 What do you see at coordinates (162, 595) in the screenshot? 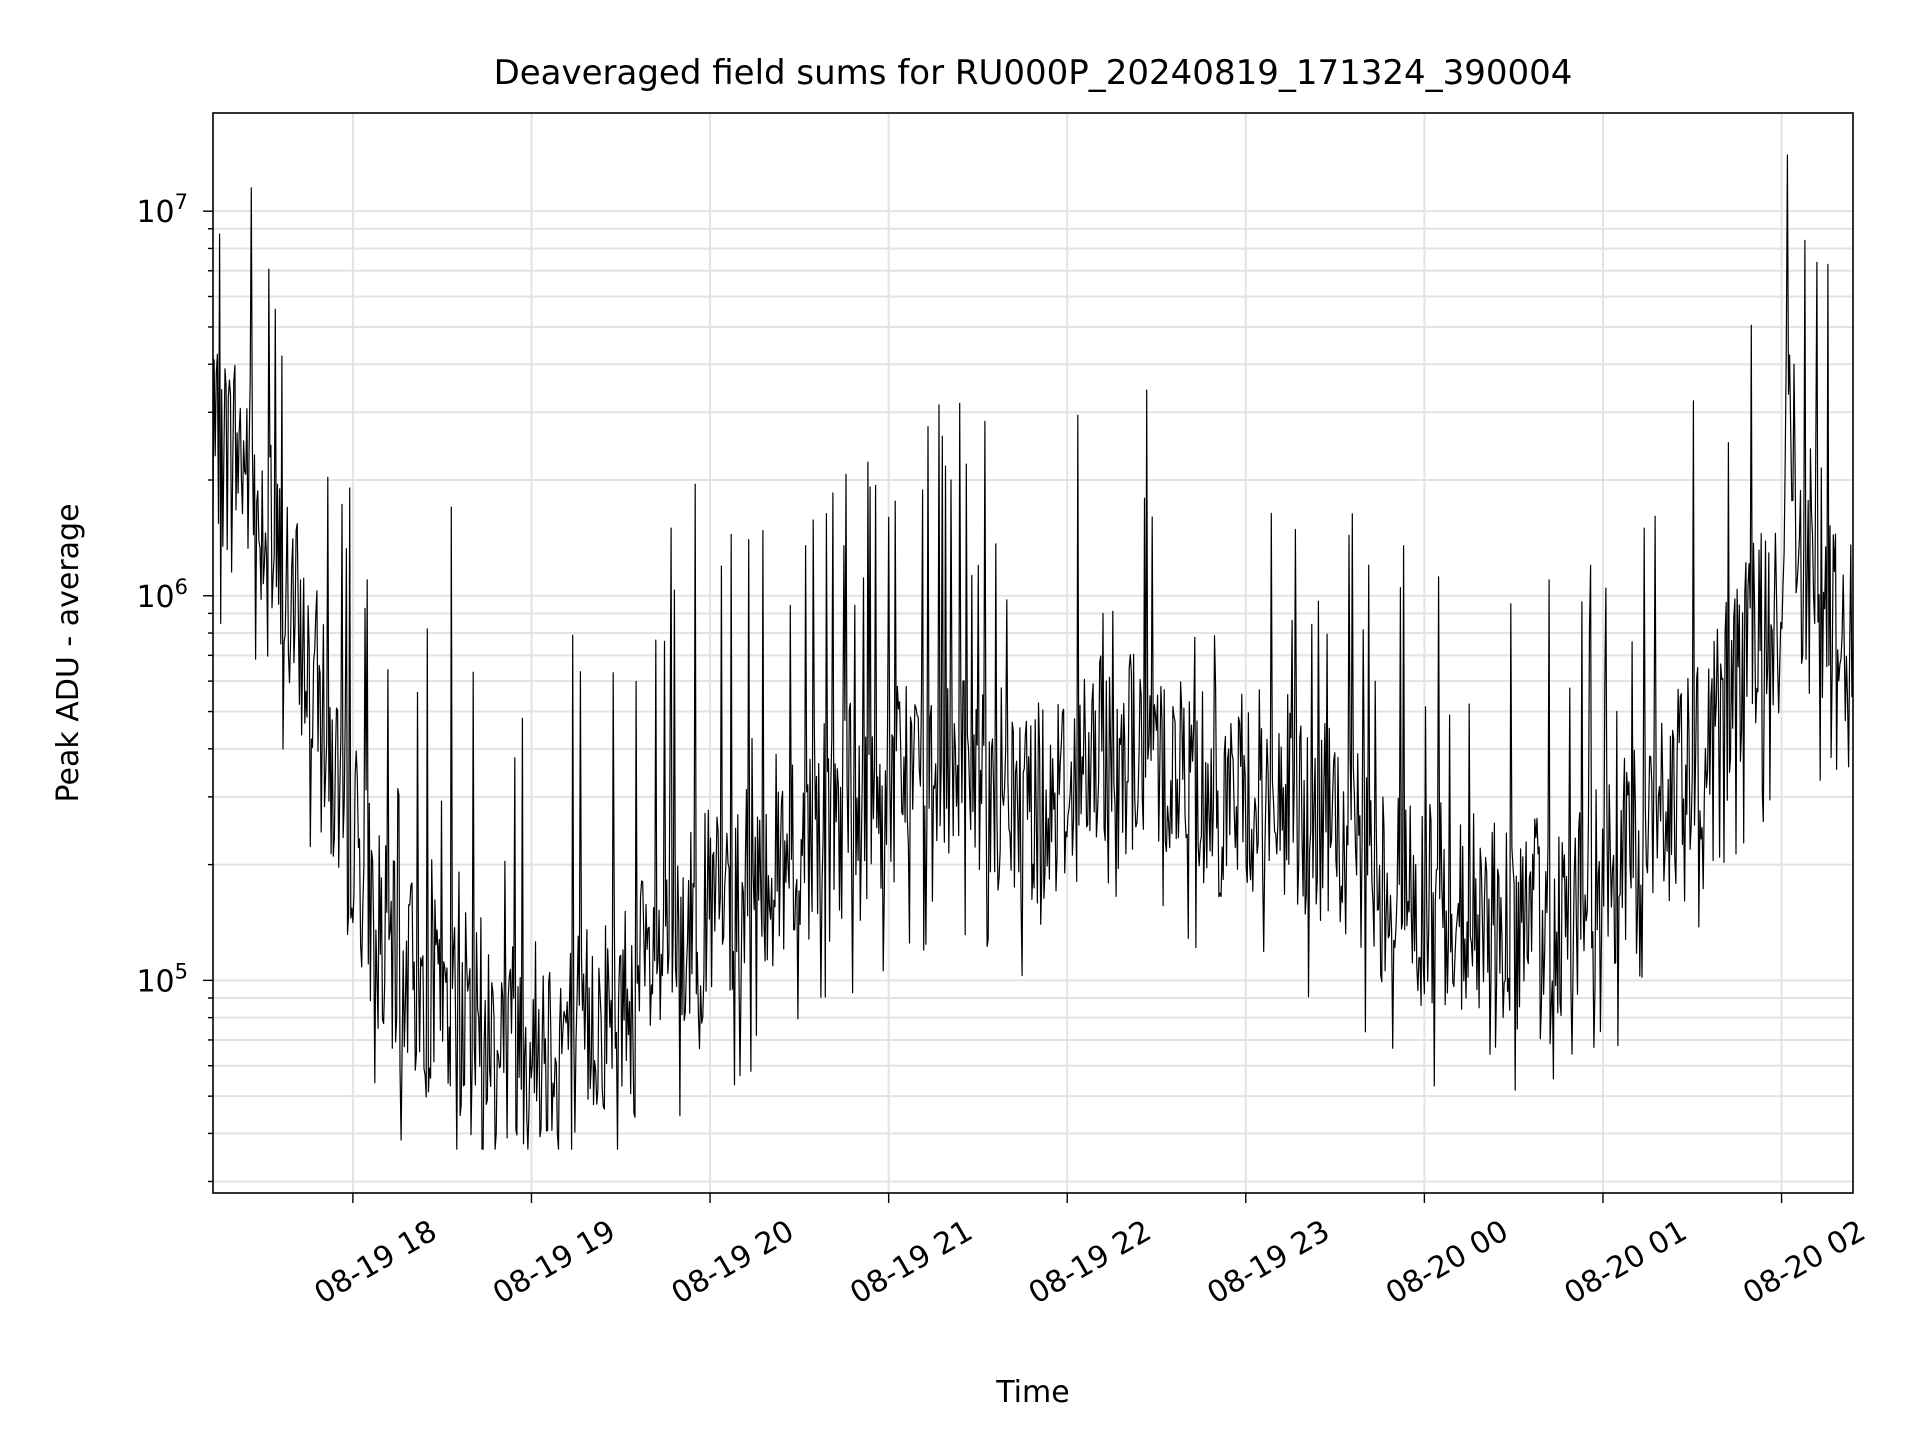
I see `y-tick-label: 10⁶` at bounding box center [162, 595].